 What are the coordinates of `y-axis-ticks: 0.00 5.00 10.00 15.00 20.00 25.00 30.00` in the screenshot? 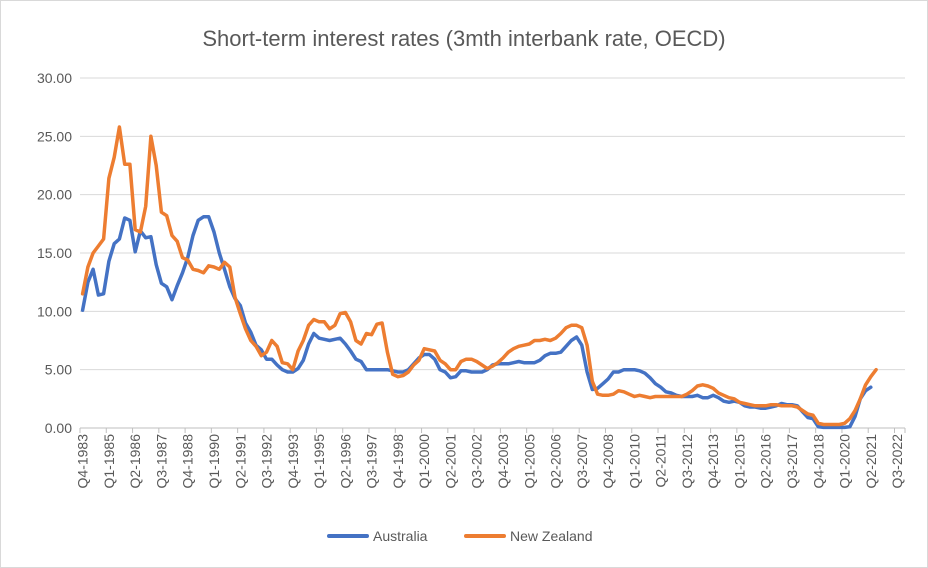 It's located at (54, 253).